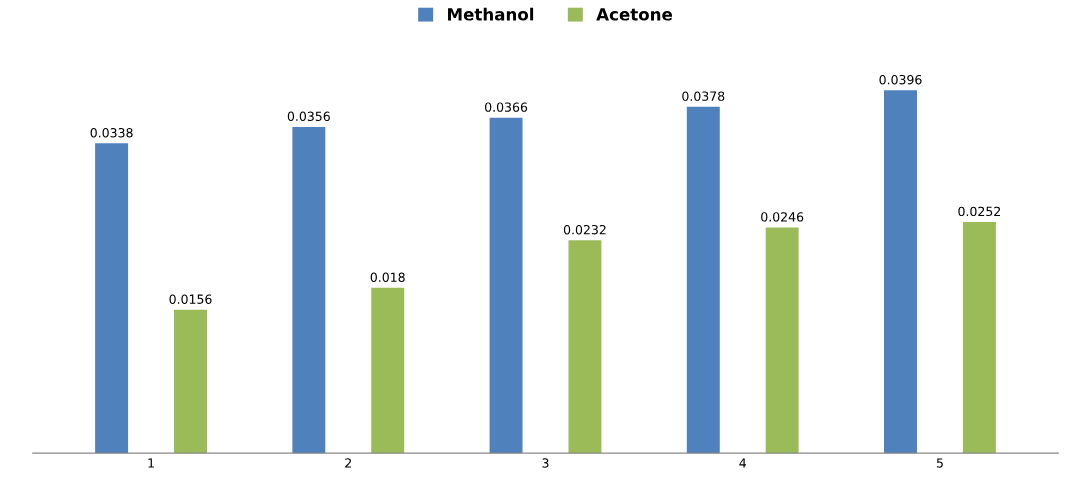 The height and width of the screenshot is (498, 1091). Describe the element at coordinates (111, 133) in the screenshot. I see `data-label: 0.0338` at that location.